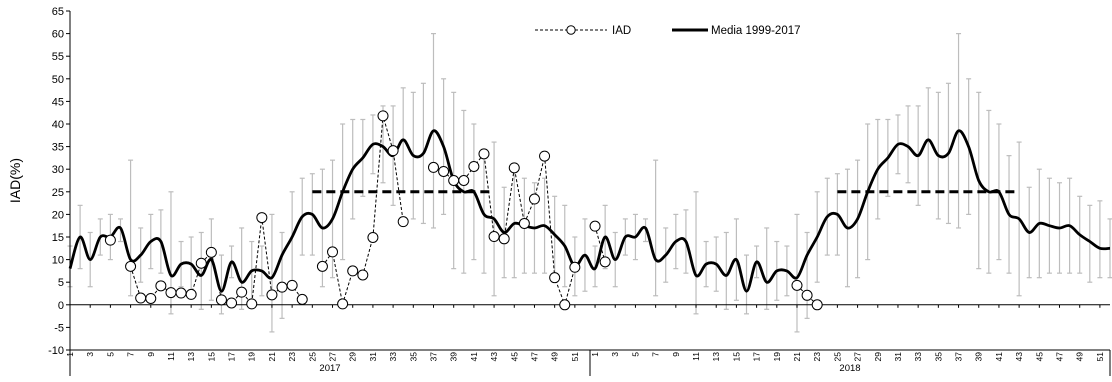  I want to click on y-tick-label: -5, so click(59, 328).